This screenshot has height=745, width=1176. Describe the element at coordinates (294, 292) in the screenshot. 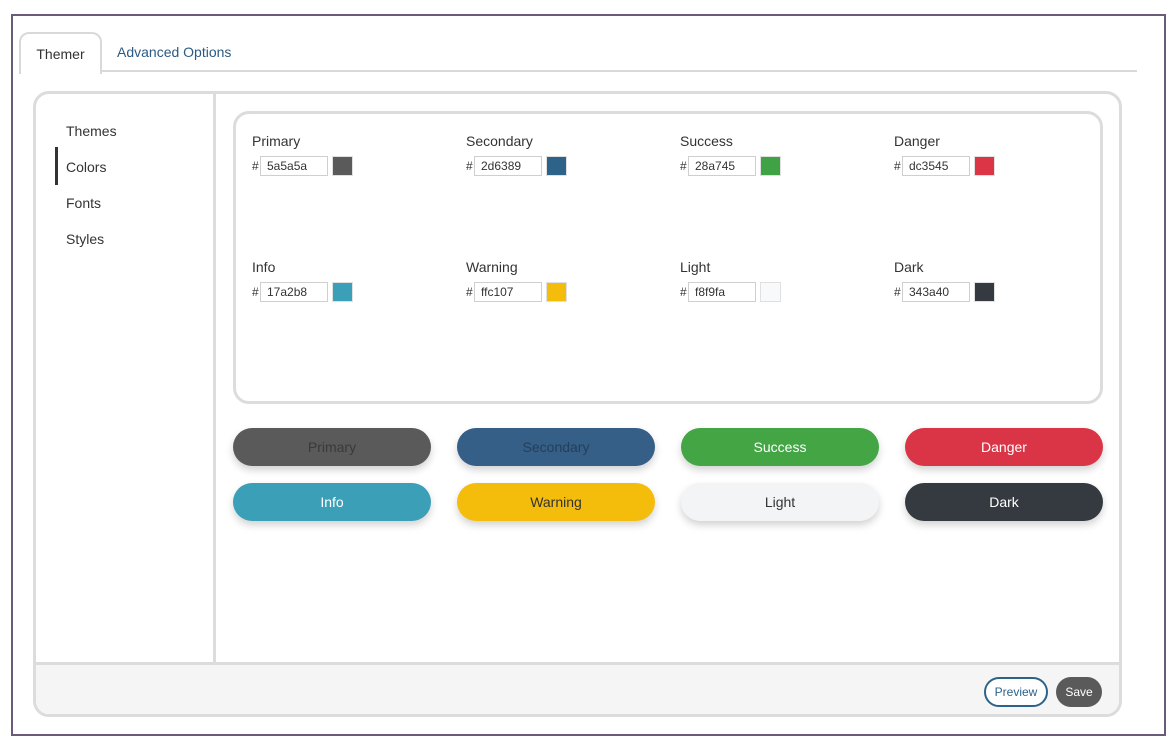

I see `info-hex-input` at that location.